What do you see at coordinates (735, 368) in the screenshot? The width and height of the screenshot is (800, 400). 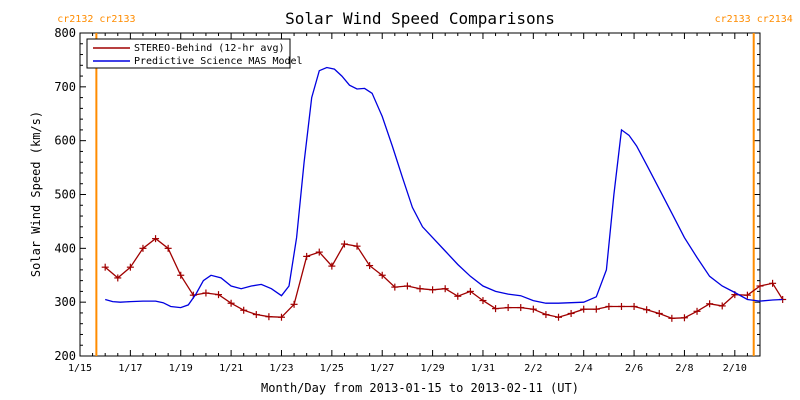 I see `x-tick-label: 2/10` at bounding box center [735, 368].